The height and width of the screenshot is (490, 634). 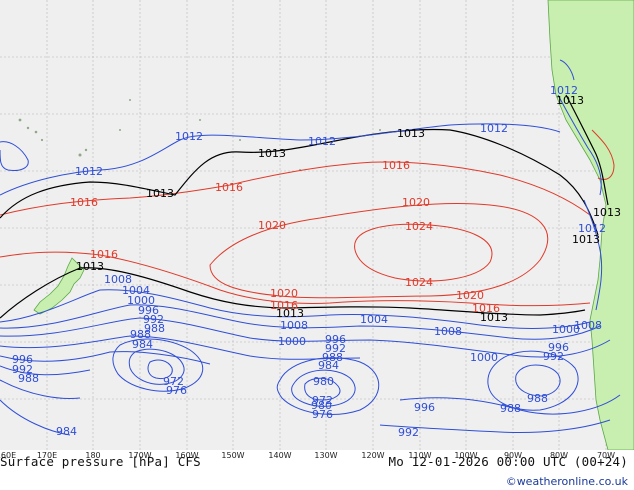 I want to click on longitude-tick: 80W, so click(x=559, y=455).